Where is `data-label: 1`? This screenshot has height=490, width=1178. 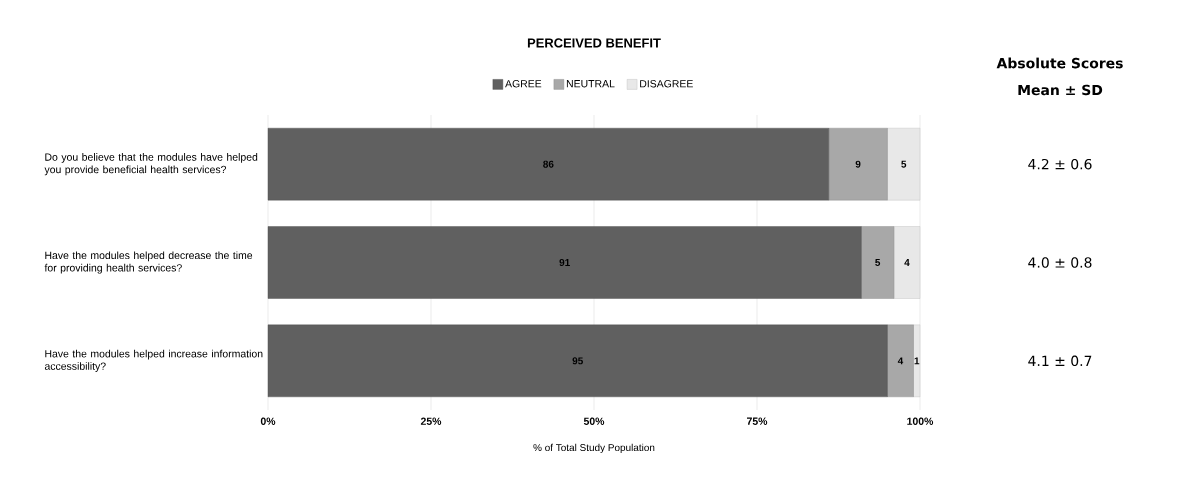 data-label: 1 is located at coordinates (917, 361).